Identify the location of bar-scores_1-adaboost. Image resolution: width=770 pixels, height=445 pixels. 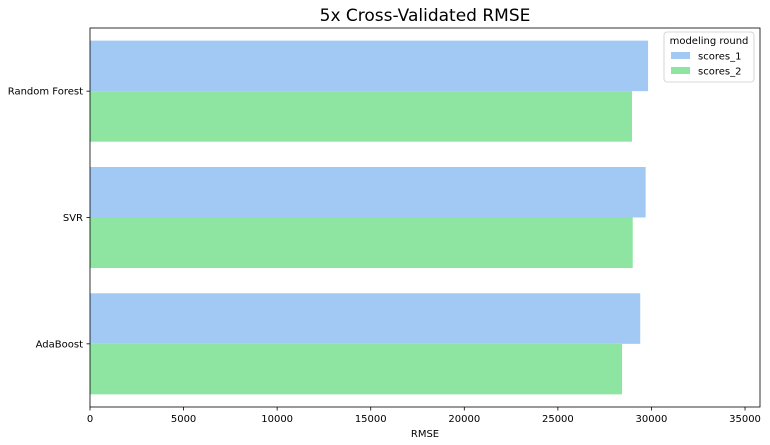
(365, 318).